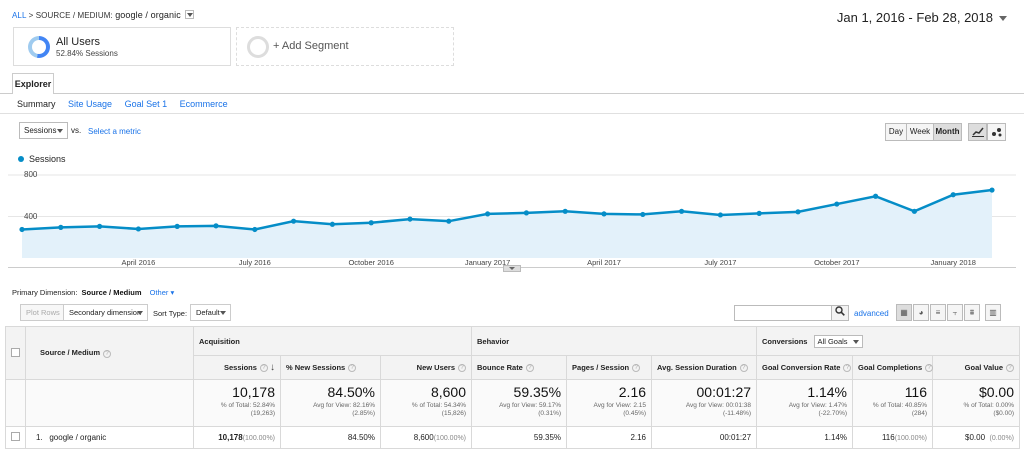  What do you see at coordinates (330, 367) in the screenshot?
I see `col-new-sessions: % New Sessions?` at bounding box center [330, 367].